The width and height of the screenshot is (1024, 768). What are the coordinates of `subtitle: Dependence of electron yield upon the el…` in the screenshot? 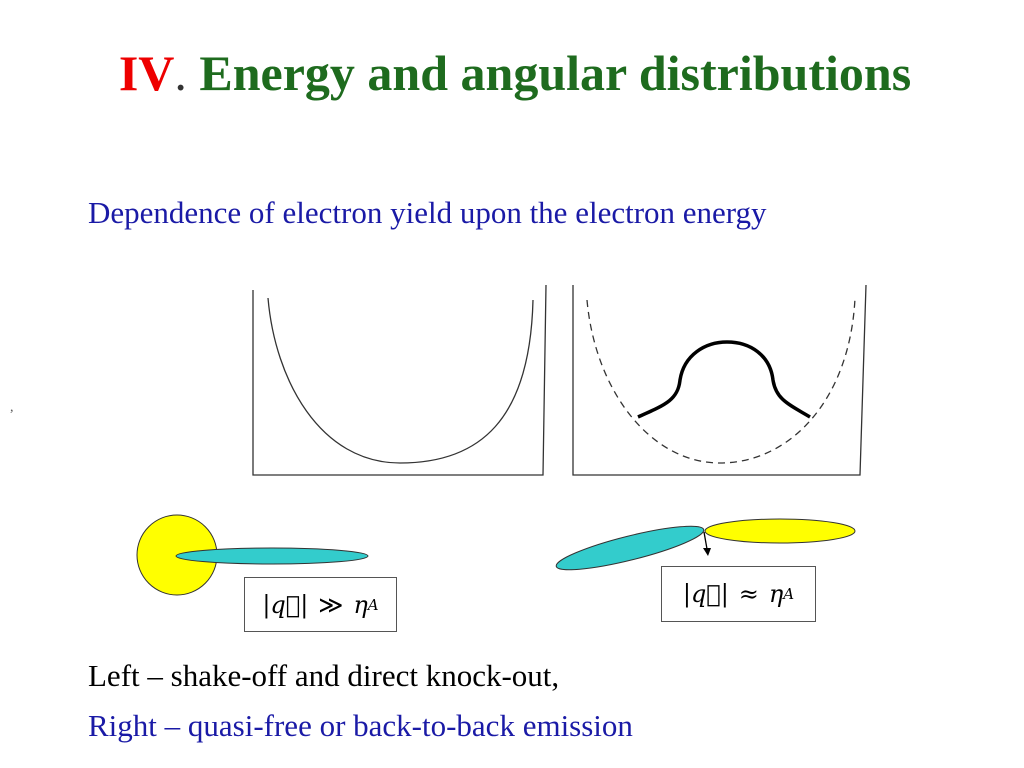 It's located at (427, 212).